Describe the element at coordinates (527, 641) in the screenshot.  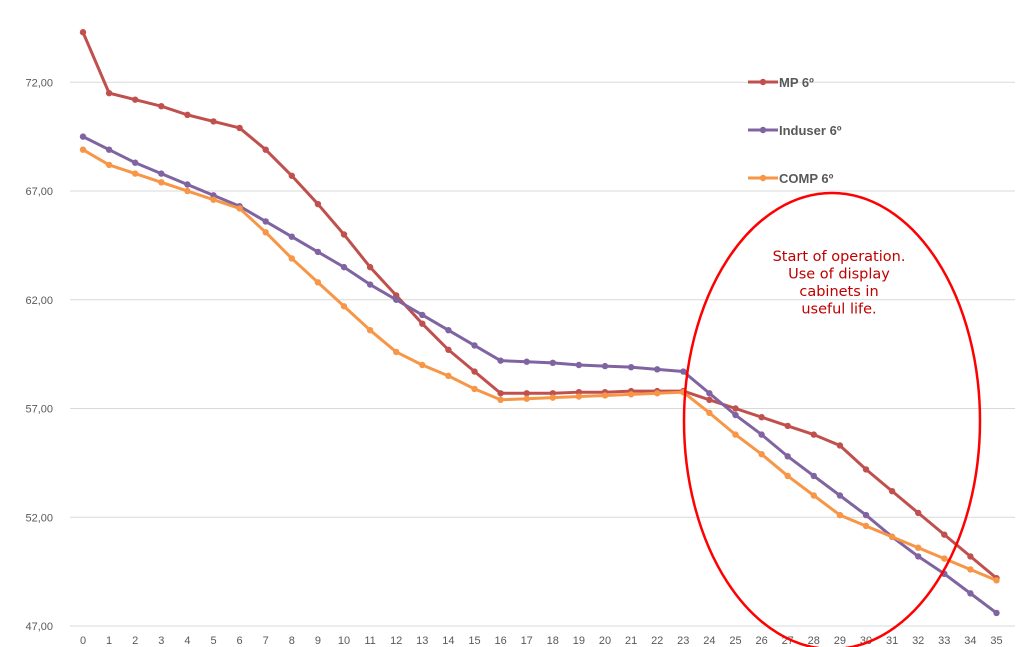
I see `x-tick-label: 17` at that location.